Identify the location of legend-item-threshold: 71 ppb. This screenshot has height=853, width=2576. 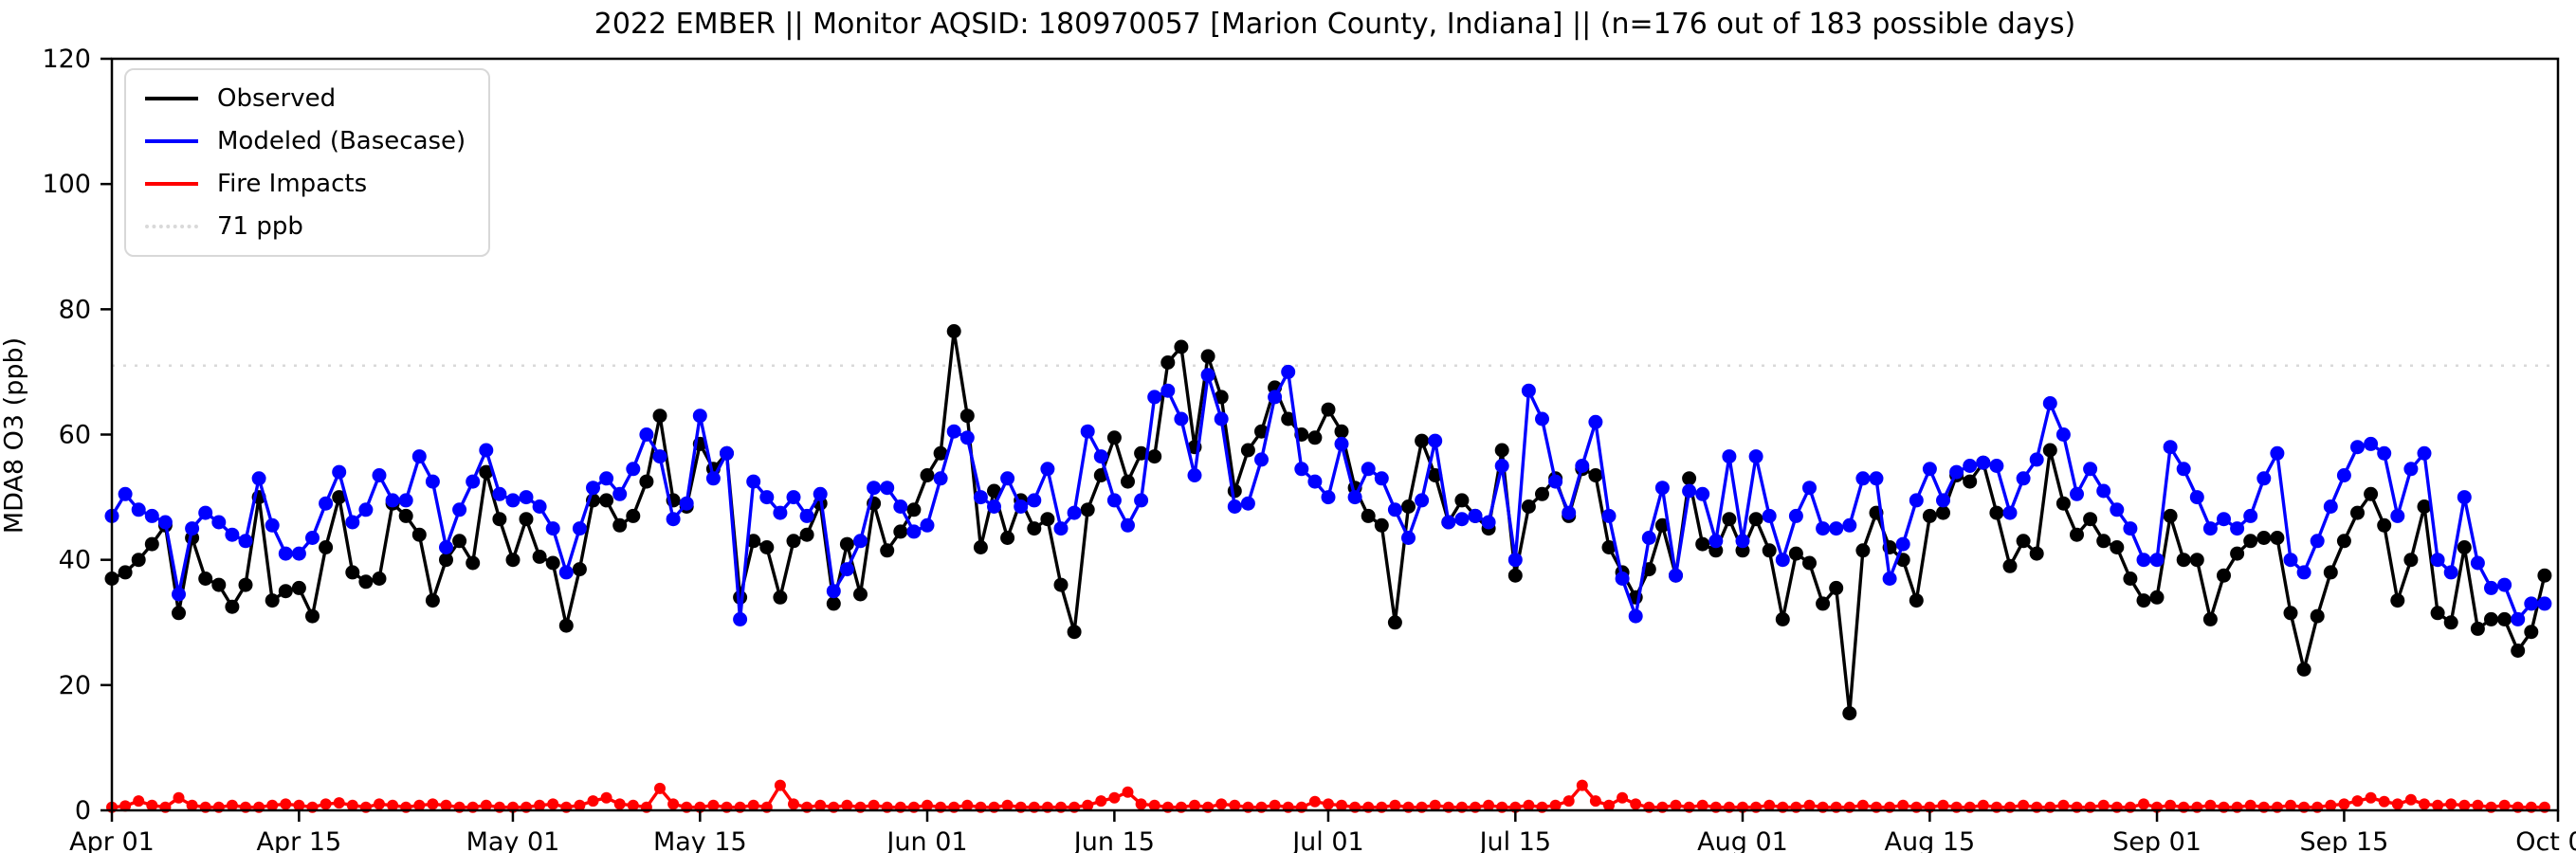
(305, 226).